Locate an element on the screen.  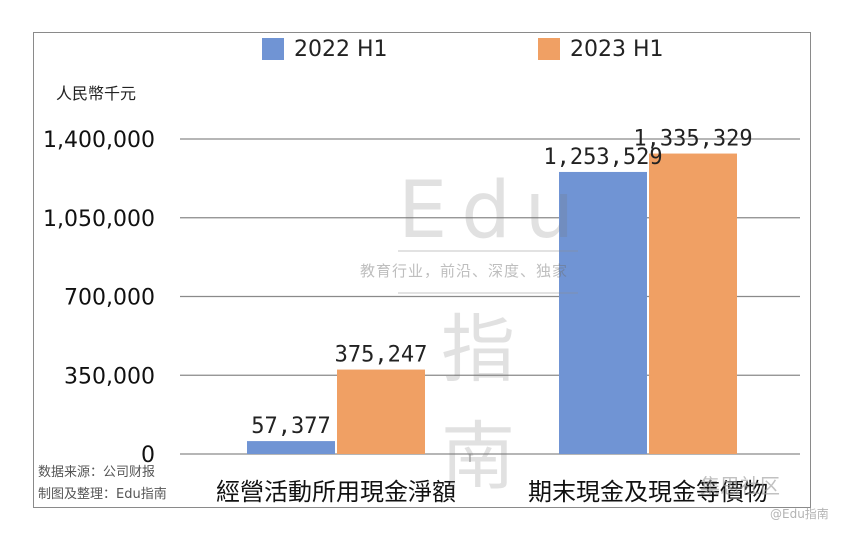
y-tick-label: 0 is located at coordinates (148, 455).